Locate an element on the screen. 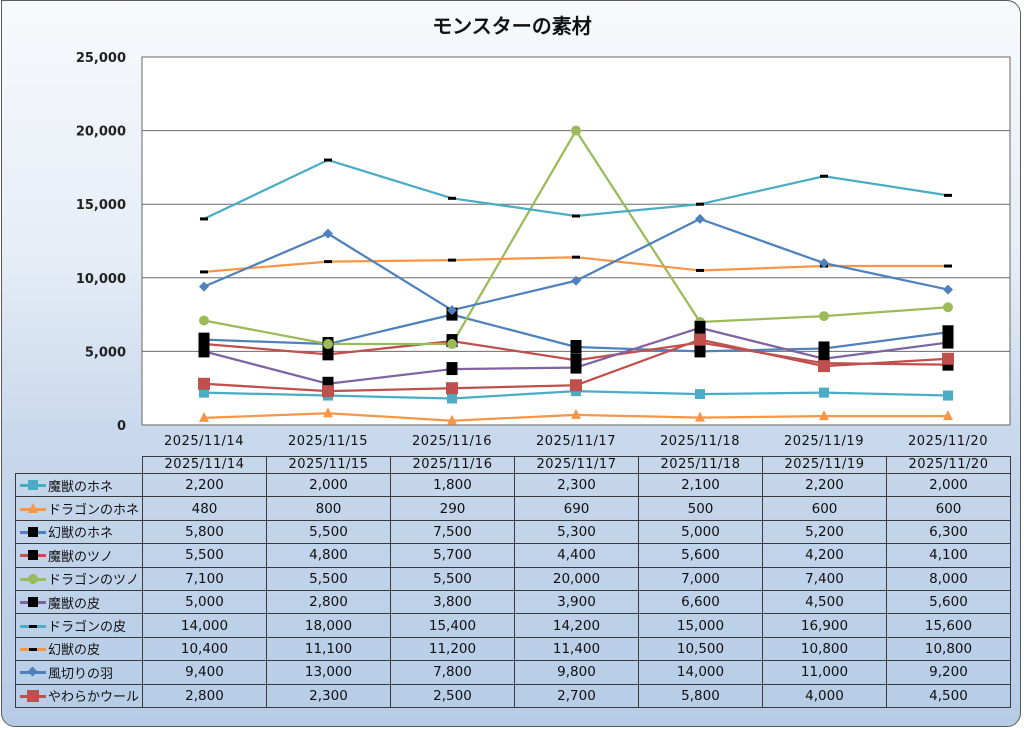  series-label-cell: やわらかウール is located at coordinates (79, 695).